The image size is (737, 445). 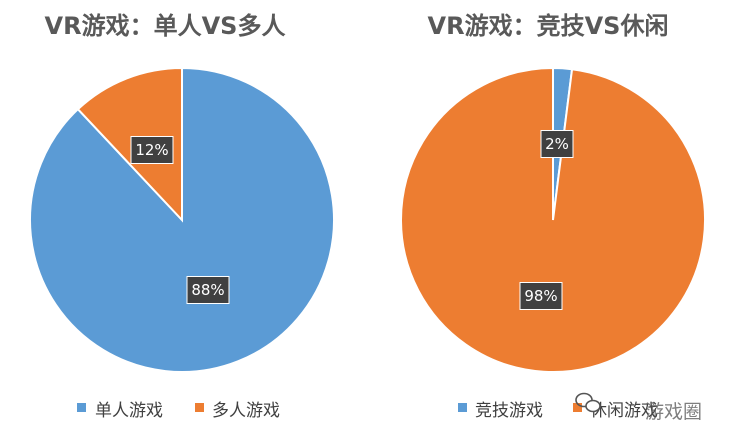 I want to click on slice-multi, so click(x=129, y=144).